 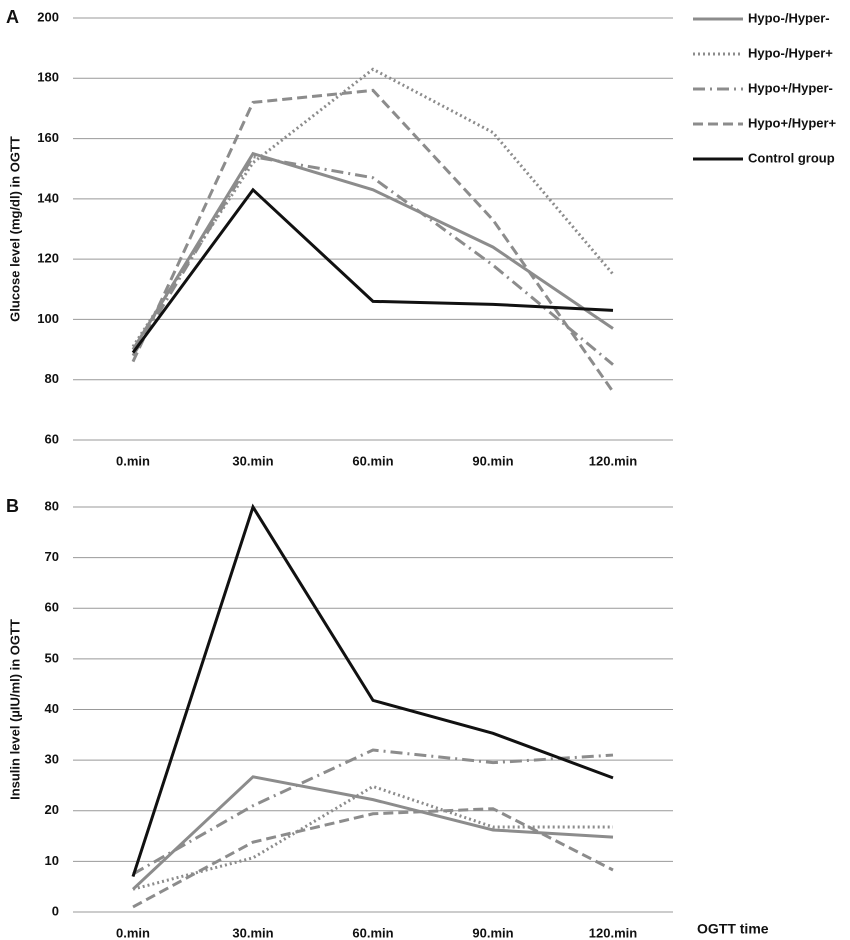 What do you see at coordinates (14, 229) in the screenshot?
I see `y-axis-label: Glucose level (mg/dl) in OGTT` at bounding box center [14, 229].